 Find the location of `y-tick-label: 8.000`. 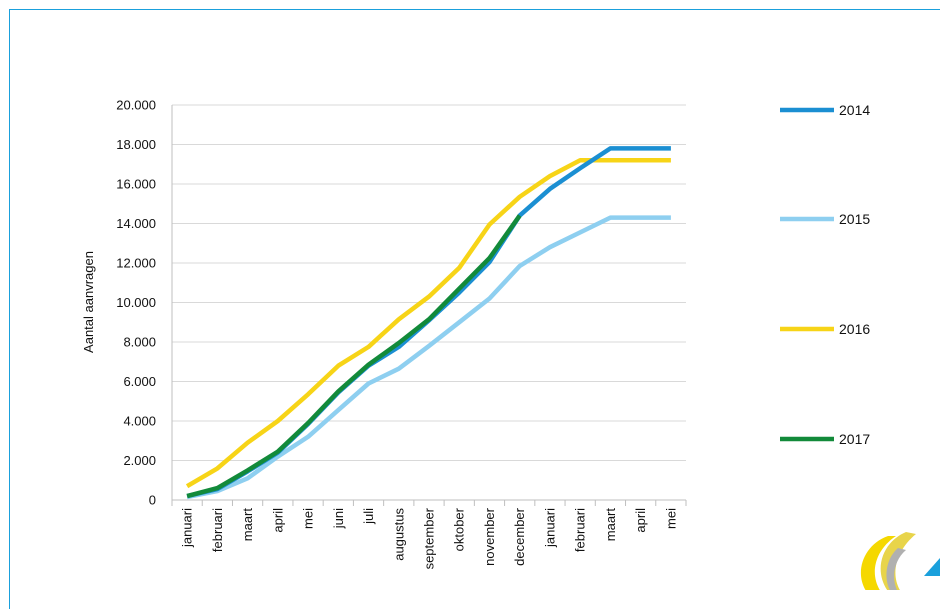

y-tick-label: 8.000 is located at coordinates (139, 342).